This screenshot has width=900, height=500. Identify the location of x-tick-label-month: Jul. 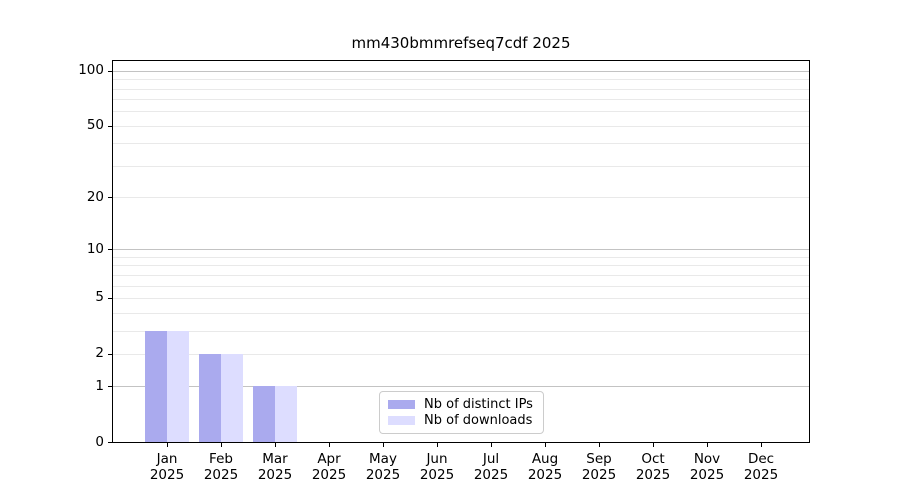
(491, 459).